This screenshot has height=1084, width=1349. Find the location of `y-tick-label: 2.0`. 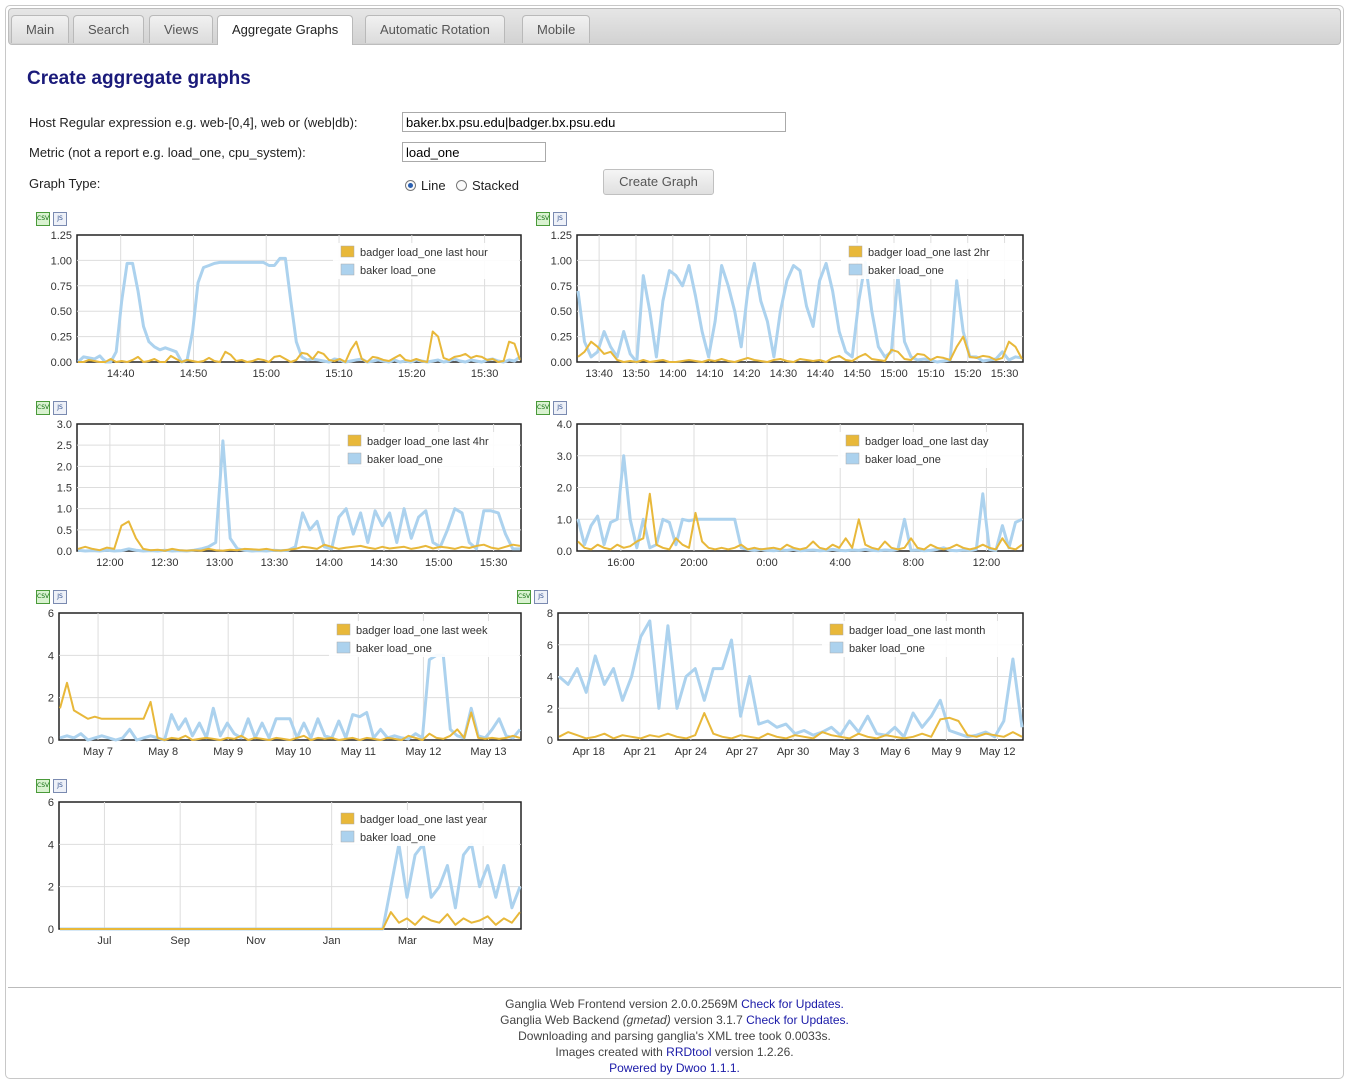

y-tick-label: 2.0 is located at coordinates (564, 489).